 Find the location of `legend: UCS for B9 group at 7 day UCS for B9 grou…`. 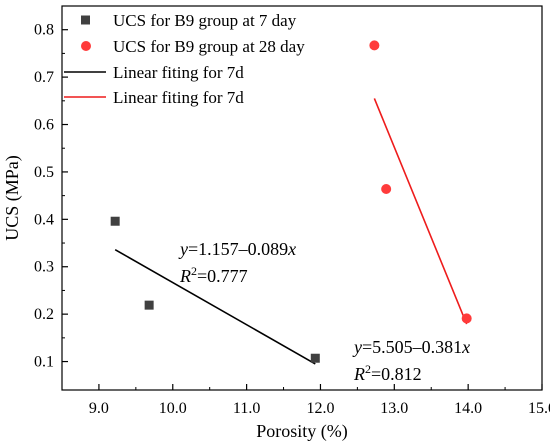

legend: UCS for B9 group at 7 day UCS for B9 grou… is located at coordinates (184, 59).